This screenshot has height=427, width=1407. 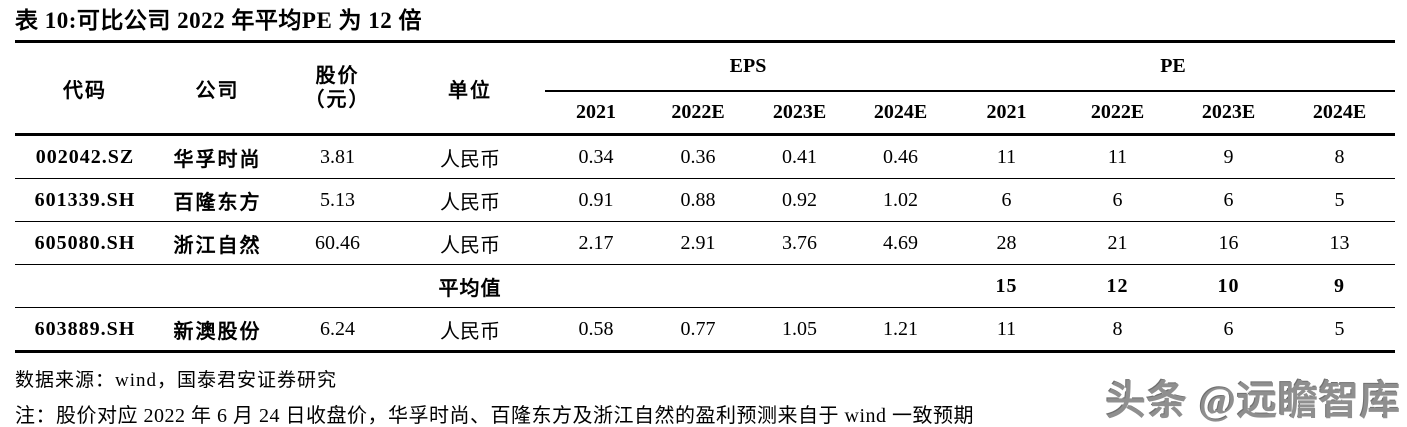 I want to click on eps-2023e: 0.41, so click(x=799, y=156).